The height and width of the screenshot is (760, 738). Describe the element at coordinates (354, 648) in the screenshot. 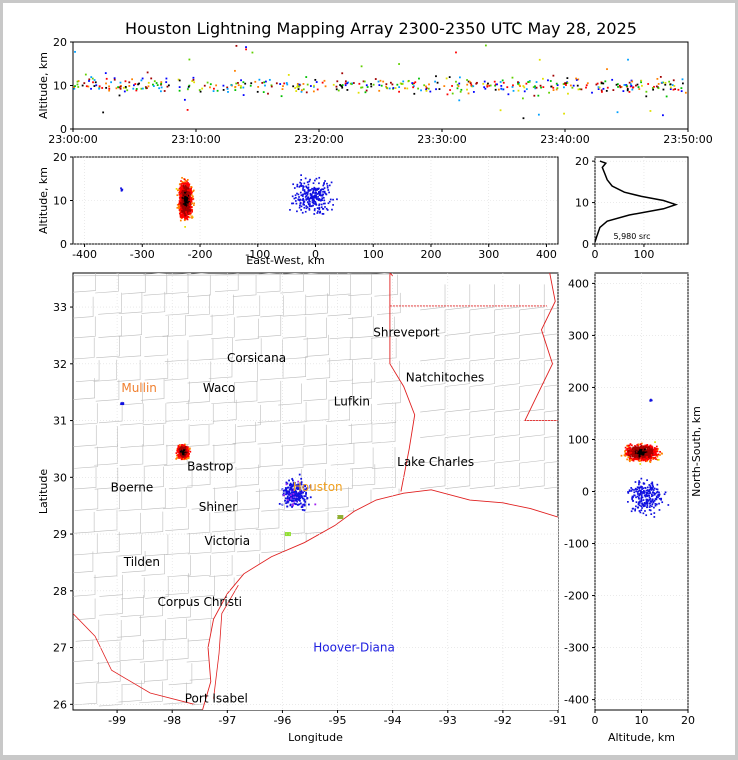

I see `city-label-14: Hoover-Diana` at that location.